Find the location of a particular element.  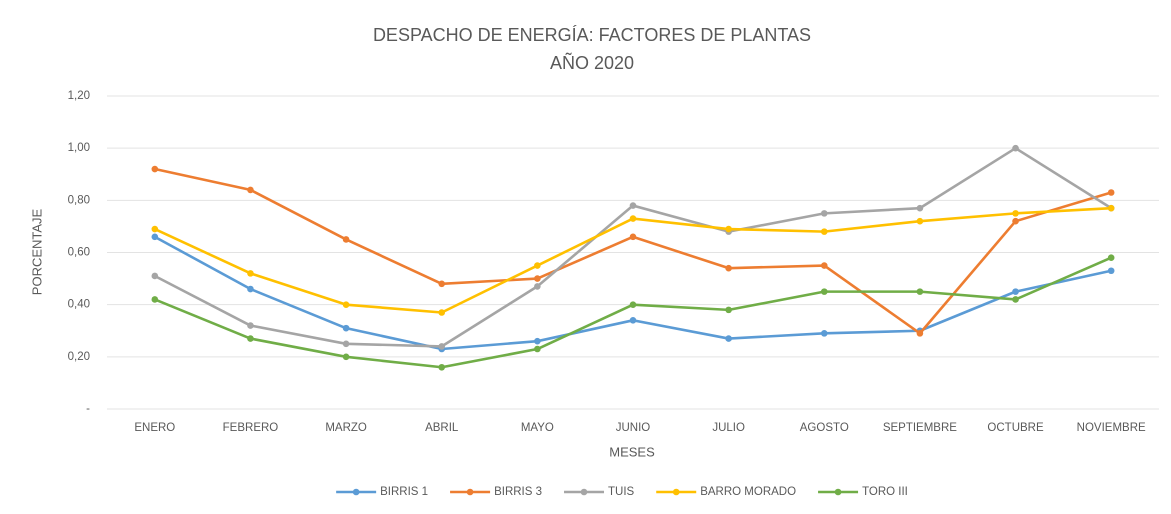

y-tick-label: 0,40 is located at coordinates (79, 305).